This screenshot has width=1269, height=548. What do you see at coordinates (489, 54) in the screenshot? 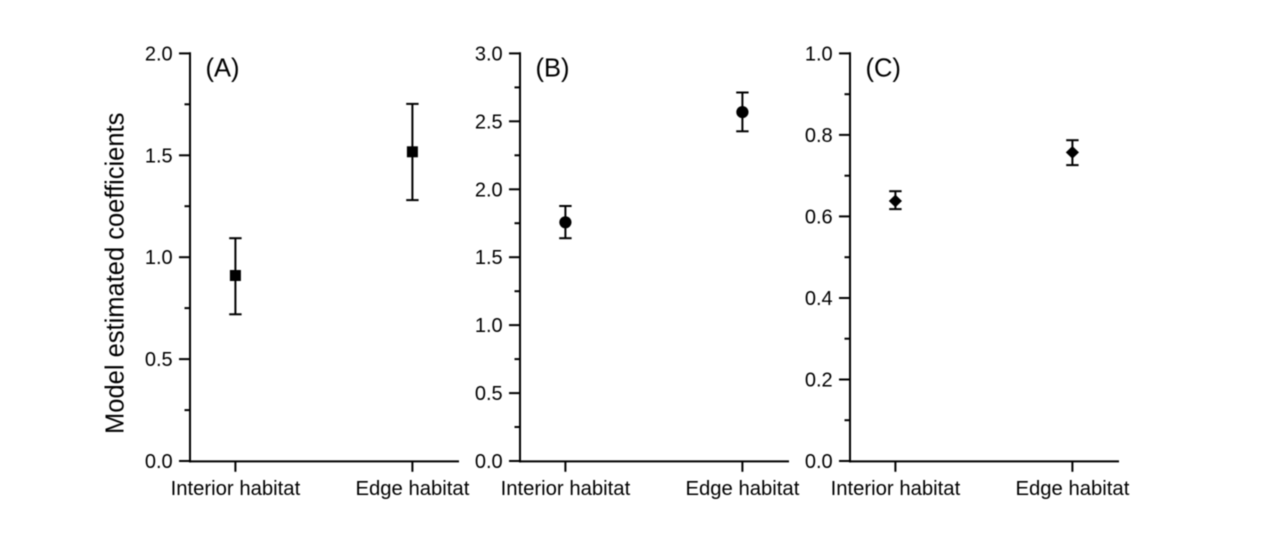
I see `svg-text: 3.0` at bounding box center [489, 54].